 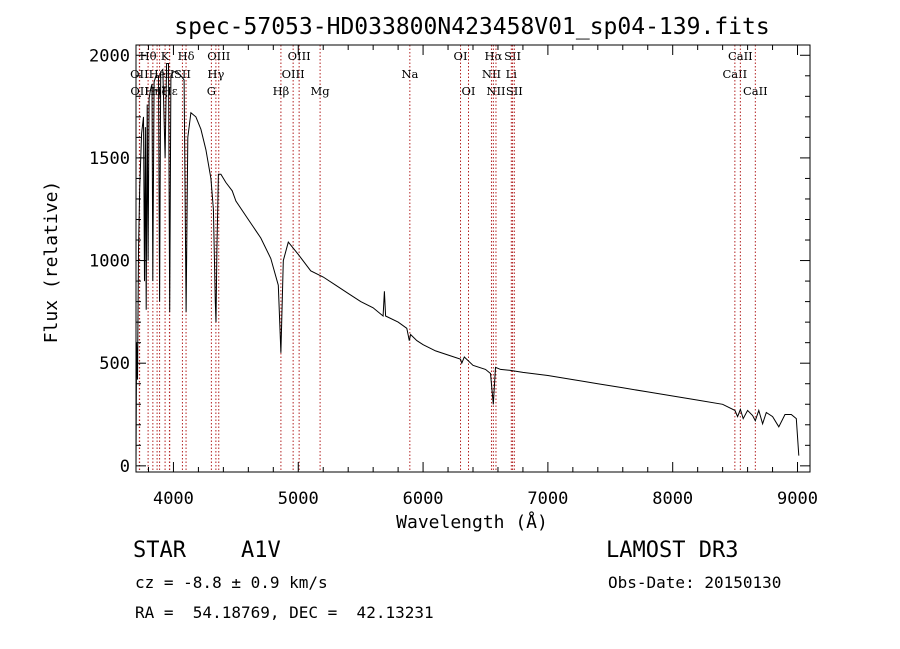 What do you see at coordinates (284, 612) in the screenshot?
I see `sky-coordinates: RA = 54.18769, DEC = 42.13231` at bounding box center [284, 612].